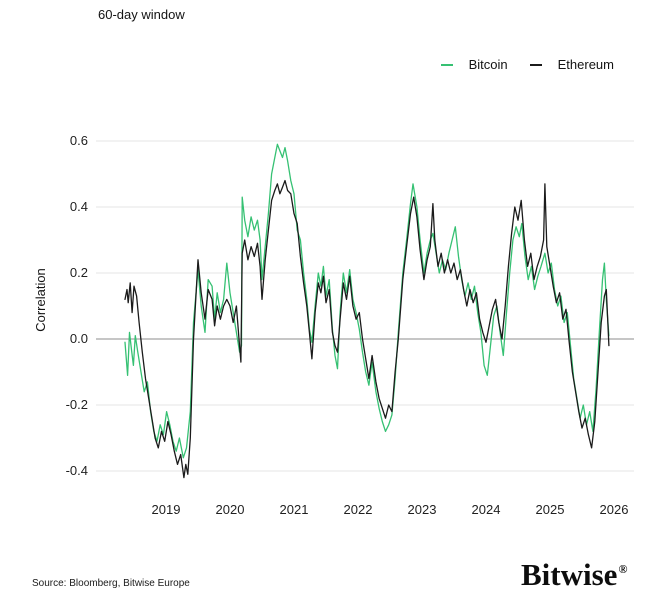  I want to click on legend-label-ethereum: Ethereum, so click(585, 64).